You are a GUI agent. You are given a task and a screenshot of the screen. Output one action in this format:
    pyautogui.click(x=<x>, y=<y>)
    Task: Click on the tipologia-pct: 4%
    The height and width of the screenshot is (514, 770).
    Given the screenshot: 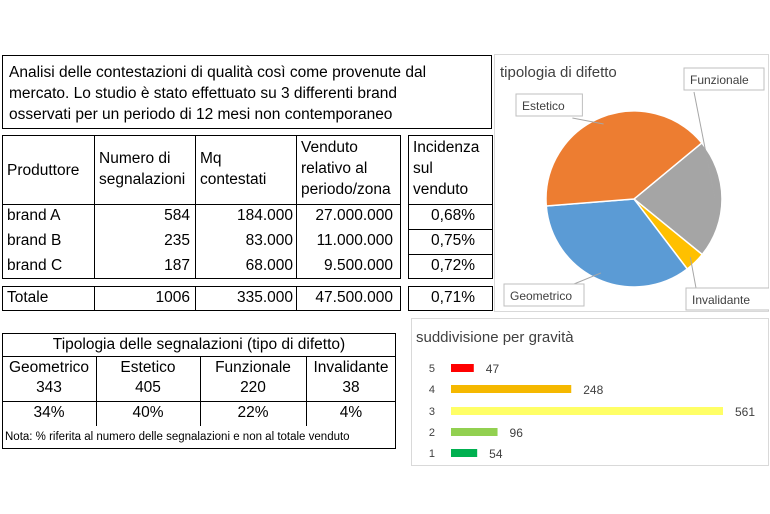 What is the action you would take?
    pyautogui.click(x=351, y=412)
    